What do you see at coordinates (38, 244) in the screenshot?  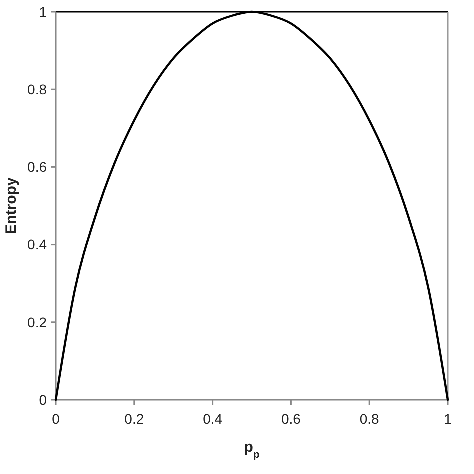 I see `y-tick-label: 0.4` at bounding box center [38, 244].